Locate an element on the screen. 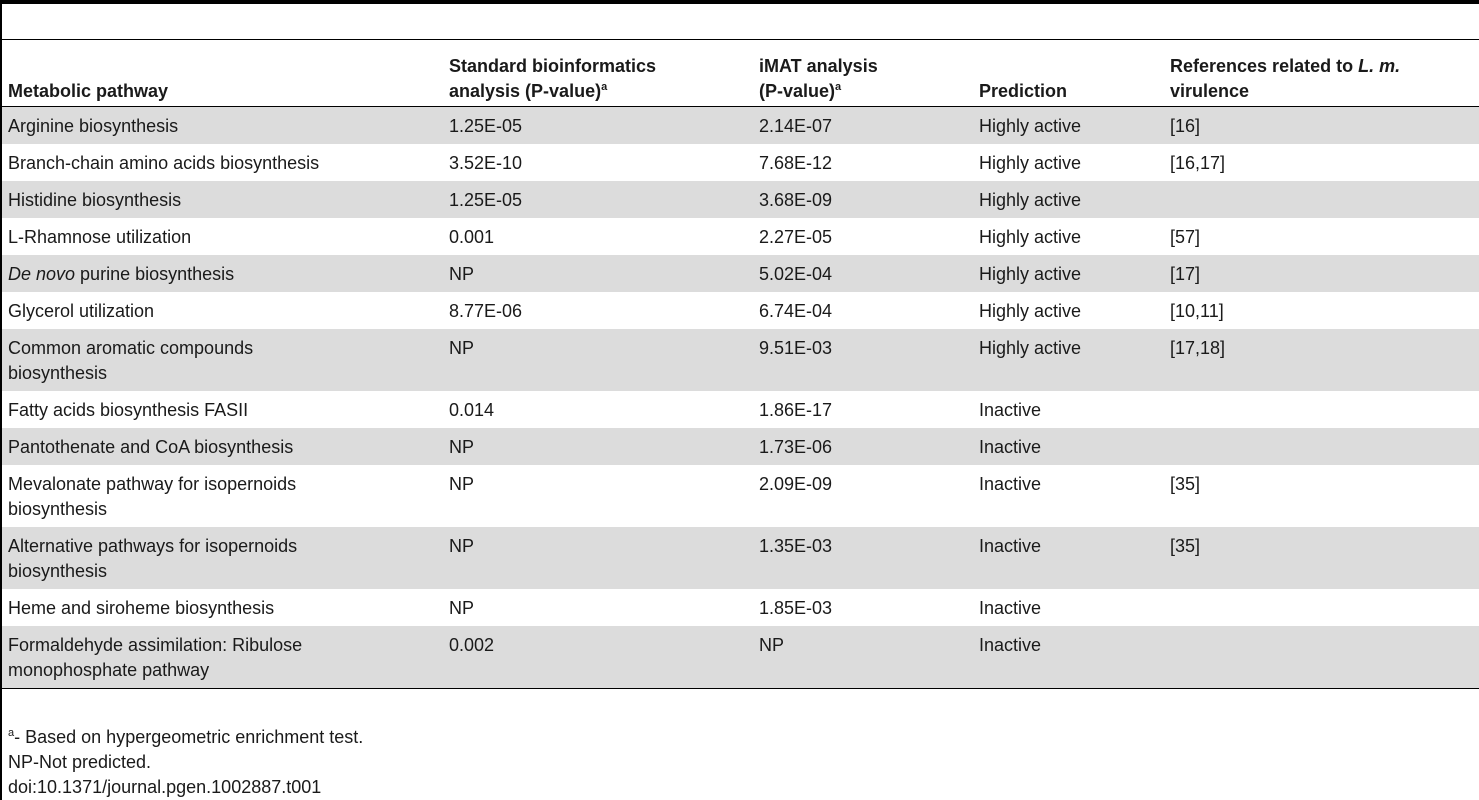  cell-standard-pvalue: 0.014 is located at coordinates (472, 410).